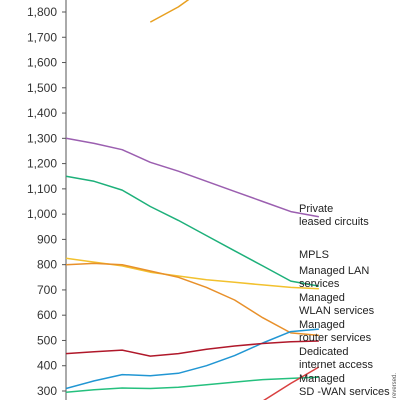 This screenshot has height=400, width=400. What do you see at coordinates (47, 391) in the screenshot?
I see `y-tick-label: 300` at bounding box center [47, 391].